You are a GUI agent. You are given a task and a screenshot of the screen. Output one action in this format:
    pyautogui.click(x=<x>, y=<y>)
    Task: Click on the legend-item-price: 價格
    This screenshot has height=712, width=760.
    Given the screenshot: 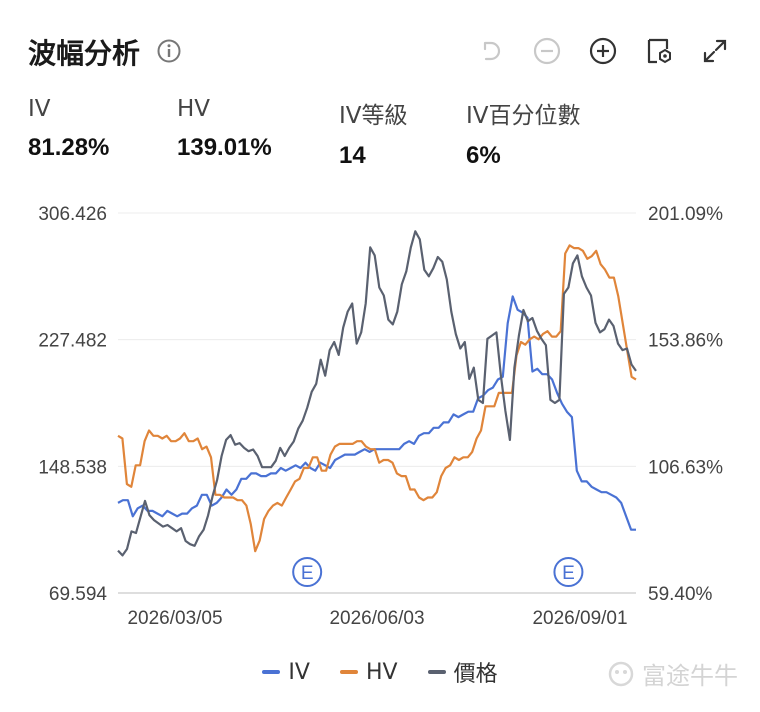 What is the action you would take?
    pyautogui.click(x=462, y=672)
    